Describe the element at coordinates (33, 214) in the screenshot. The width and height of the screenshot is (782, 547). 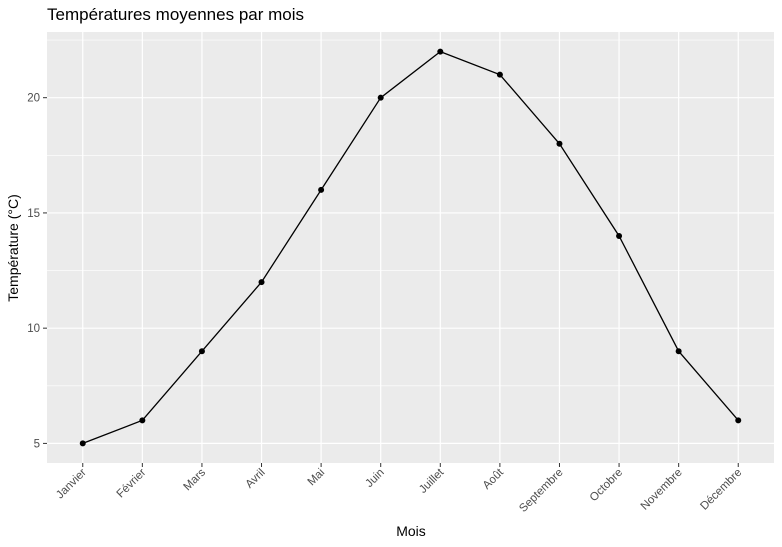
I see `y-tick-label: 15` at that location.